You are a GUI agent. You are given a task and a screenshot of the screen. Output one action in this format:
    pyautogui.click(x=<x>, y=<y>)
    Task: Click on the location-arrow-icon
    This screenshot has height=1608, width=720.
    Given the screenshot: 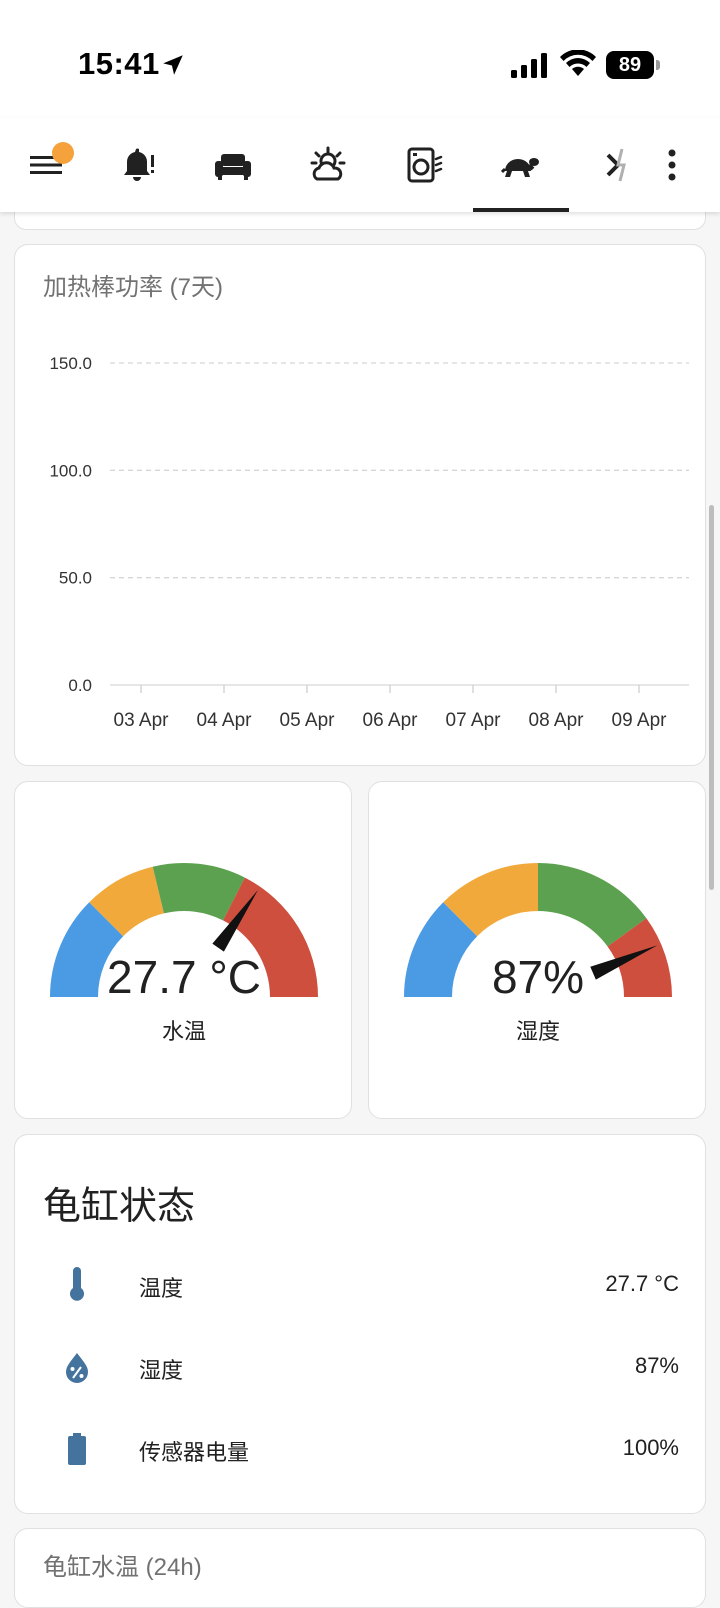 What is the action you would take?
    pyautogui.click(x=173, y=65)
    